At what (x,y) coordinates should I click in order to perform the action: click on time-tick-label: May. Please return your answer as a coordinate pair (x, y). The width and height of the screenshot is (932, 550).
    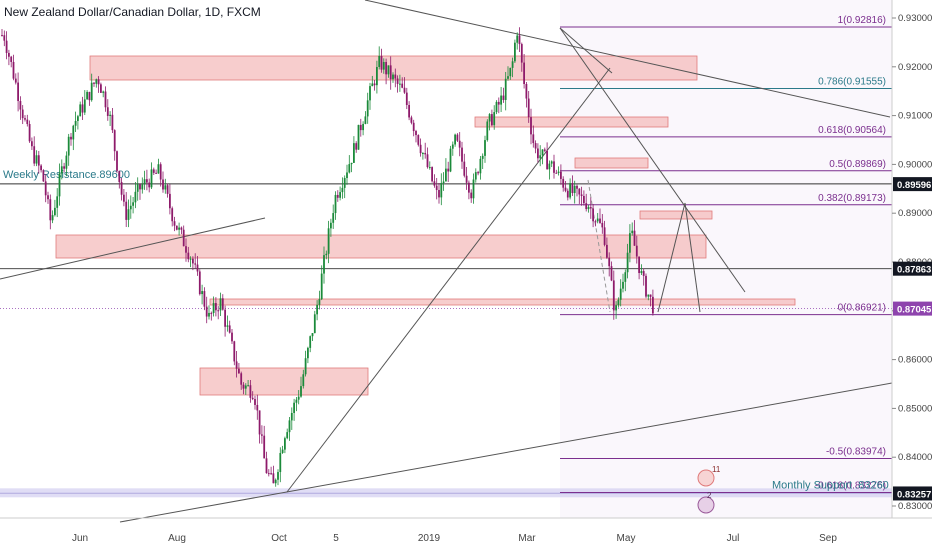
    Looking at the image, I should click on (626, 538).